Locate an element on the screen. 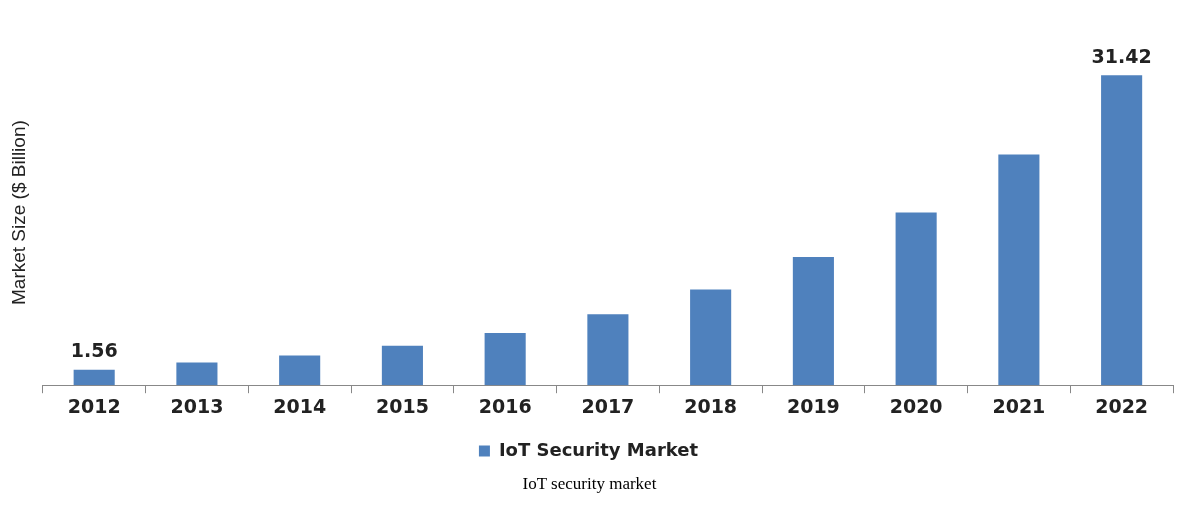 Image resolution: width=1179 pixels, height=506 pixels. x-tick-label: 2020 is located at coordinates (916, 405).